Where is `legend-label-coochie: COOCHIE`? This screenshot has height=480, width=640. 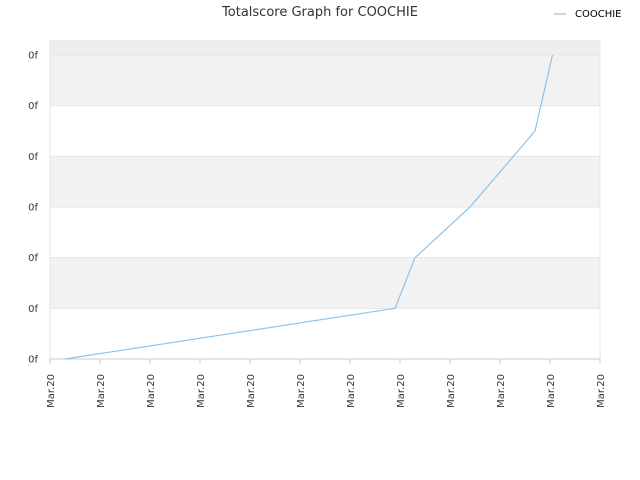
legend-label-coochie: COOCHIE is located at coordinates (598, 14).